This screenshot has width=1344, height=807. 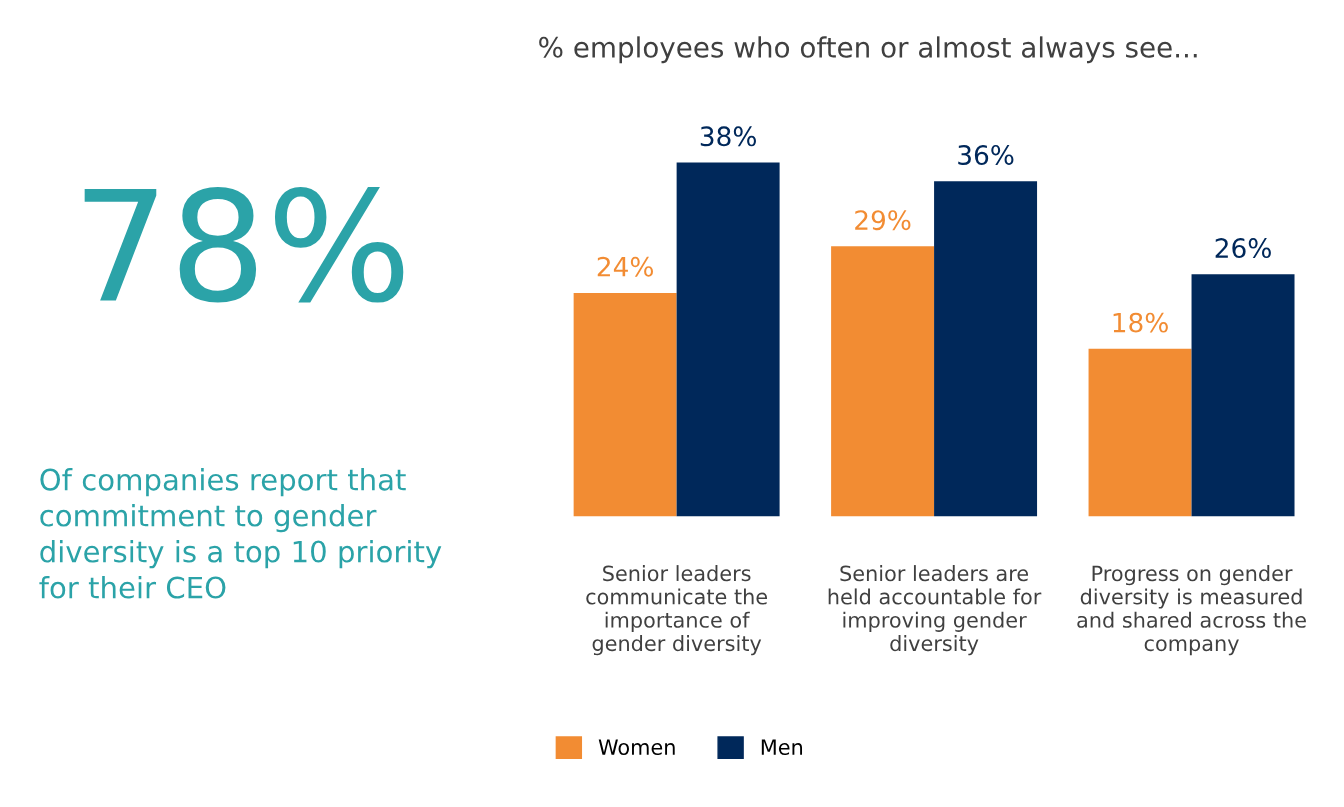 I want to click on data-label: 18%, so click(x=1140, y=322).